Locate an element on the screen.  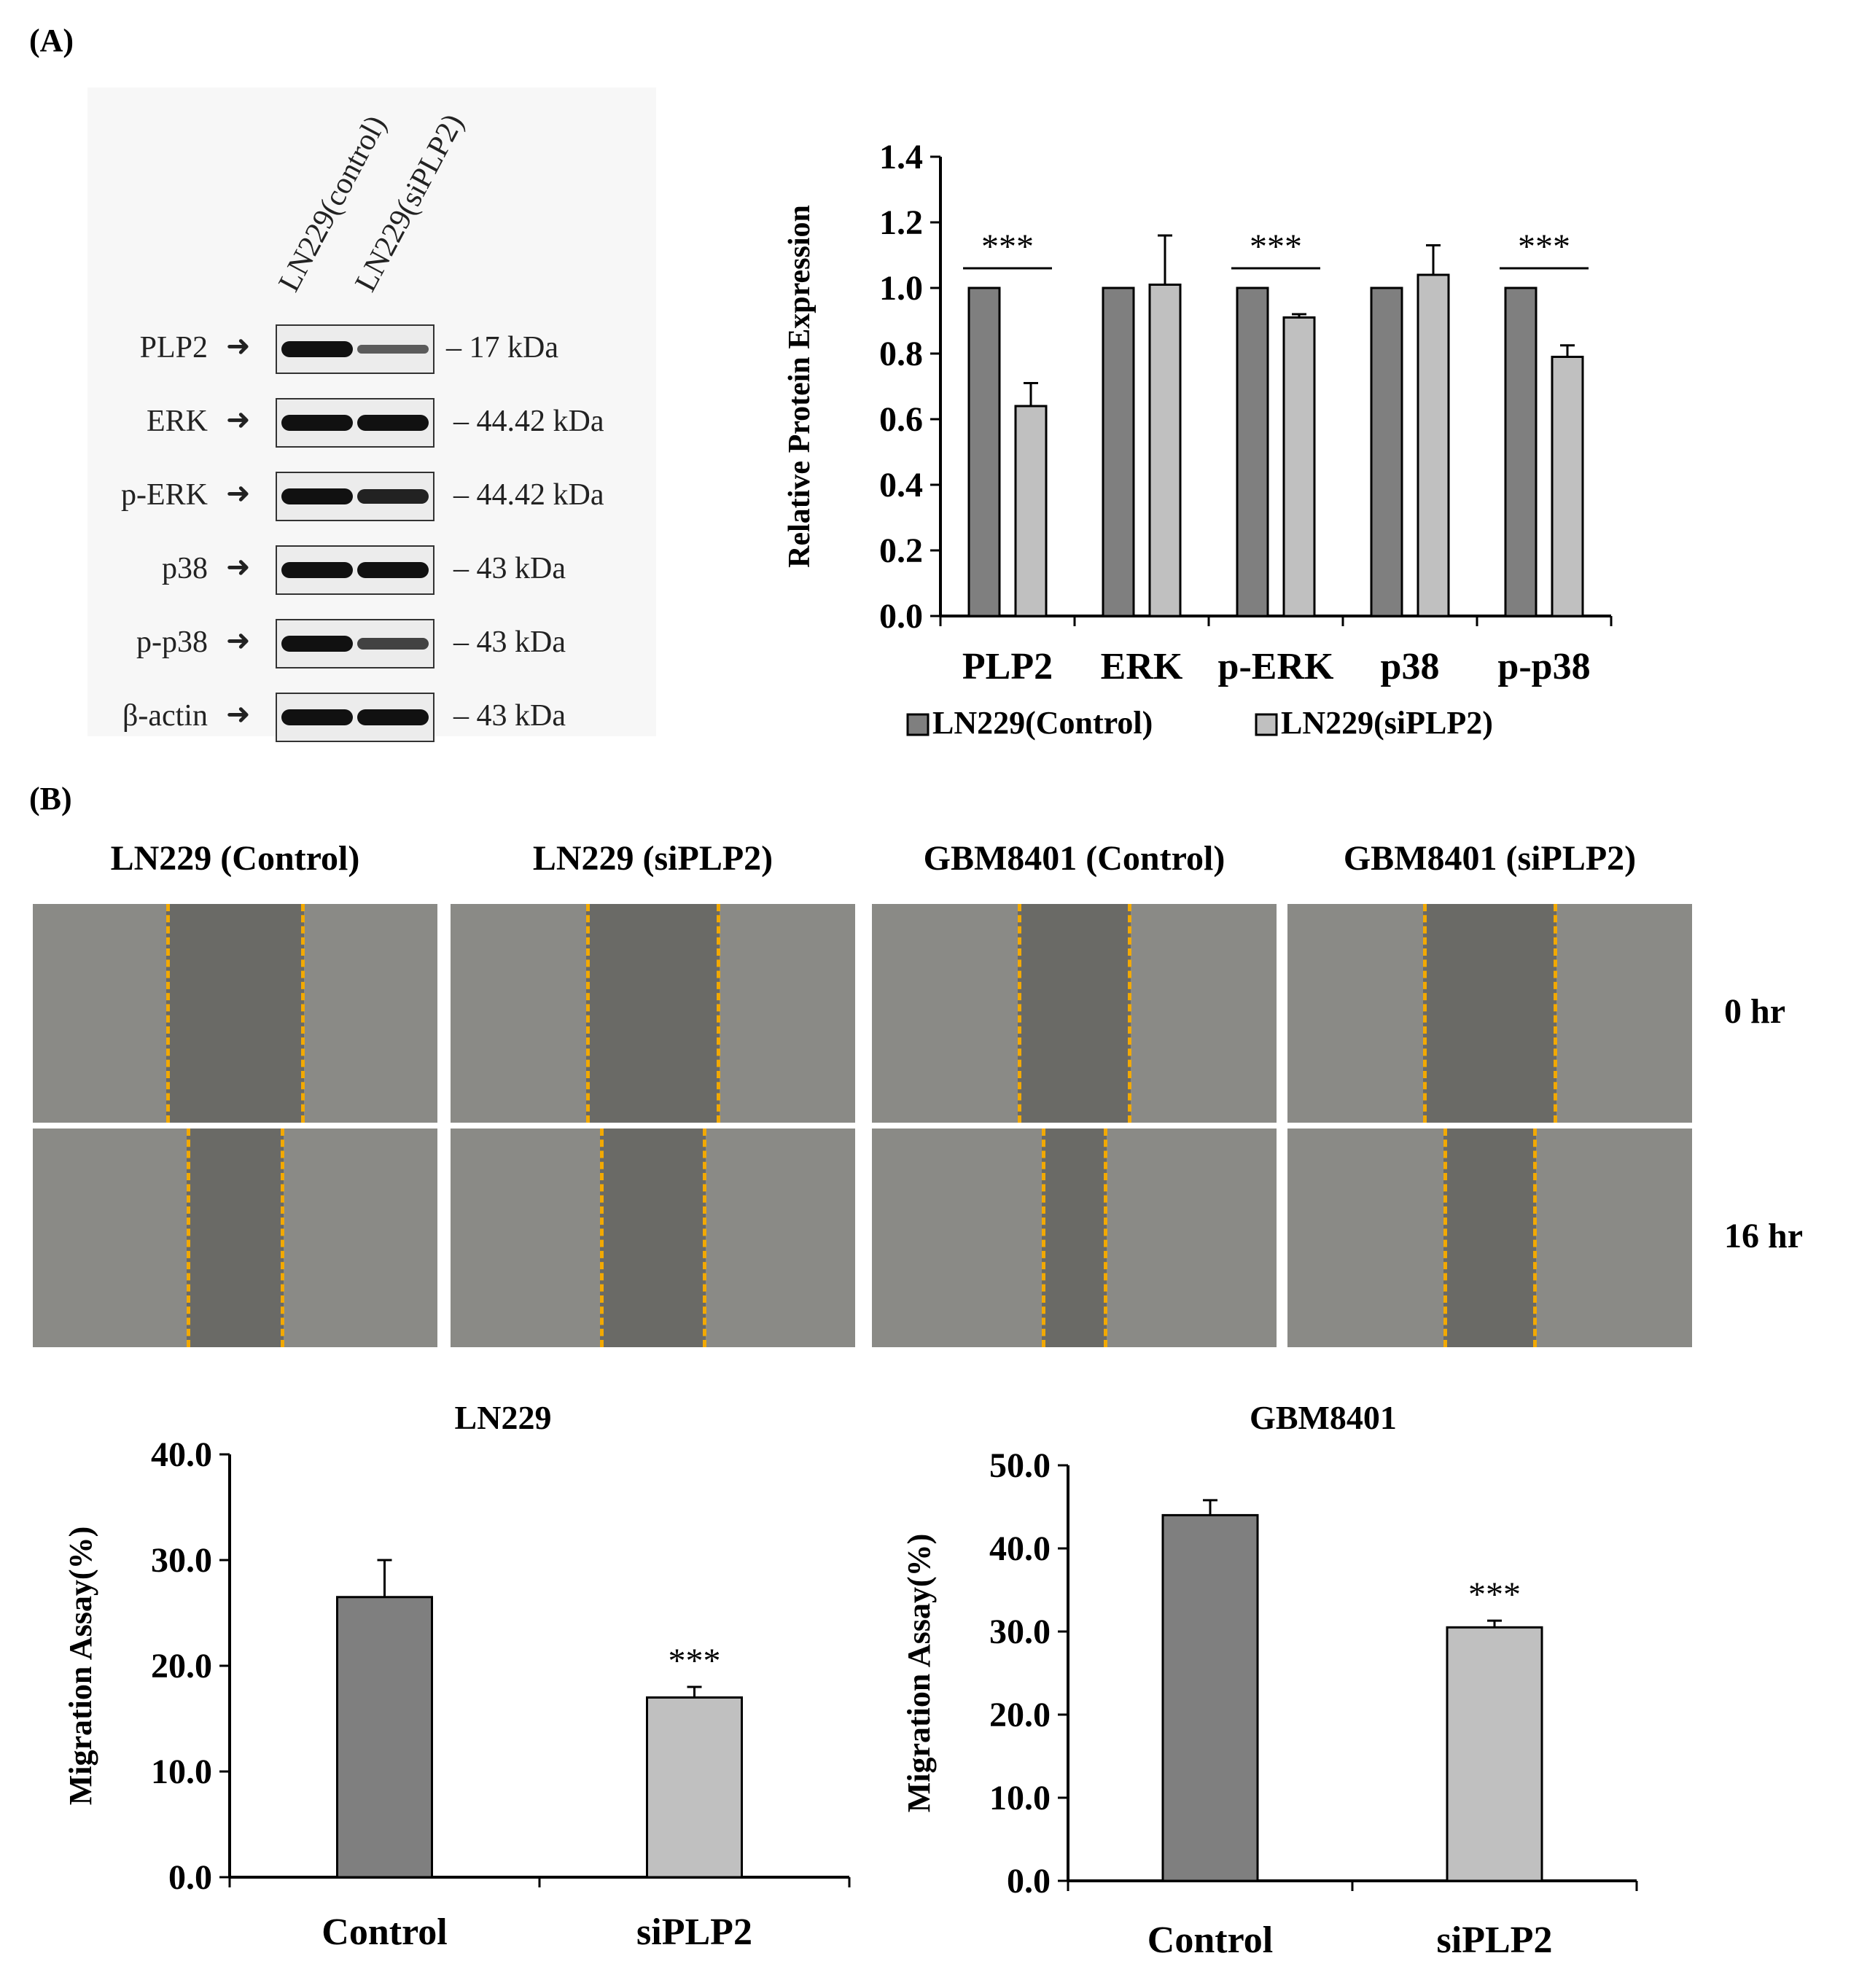
y-tick-label: 0.8 is located at coordinates (901, 354).